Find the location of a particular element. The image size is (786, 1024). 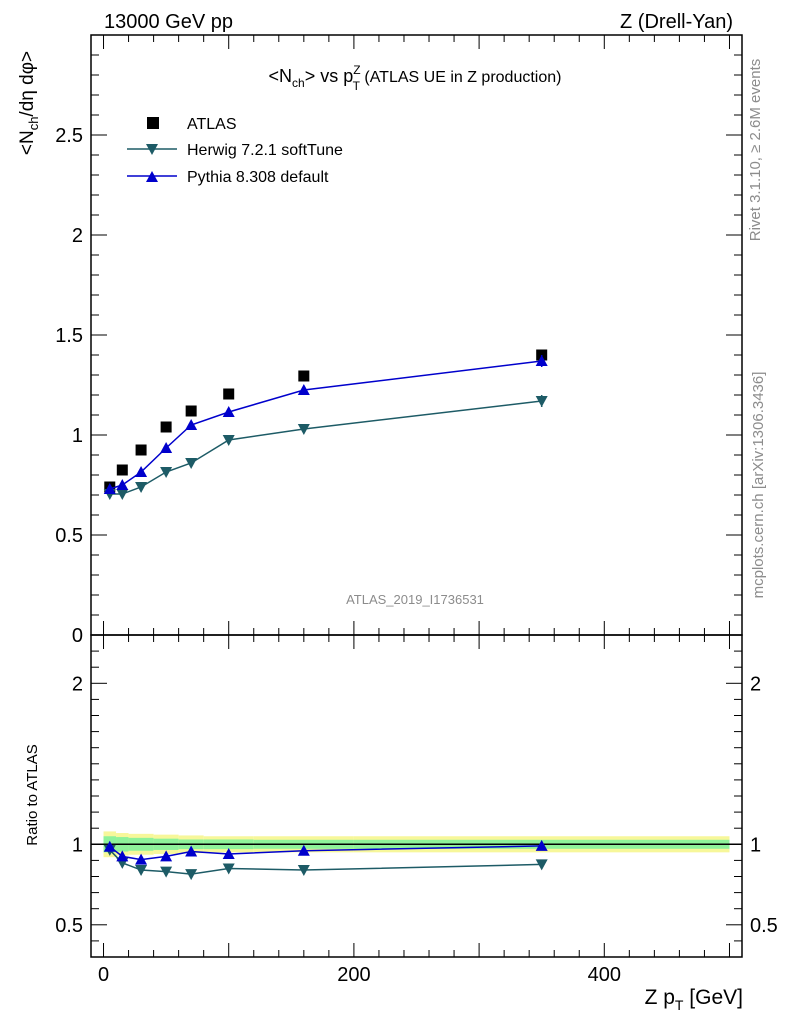

main-y-axis-label: <Nch/dη dφ> is located at coordinates (29, 103).